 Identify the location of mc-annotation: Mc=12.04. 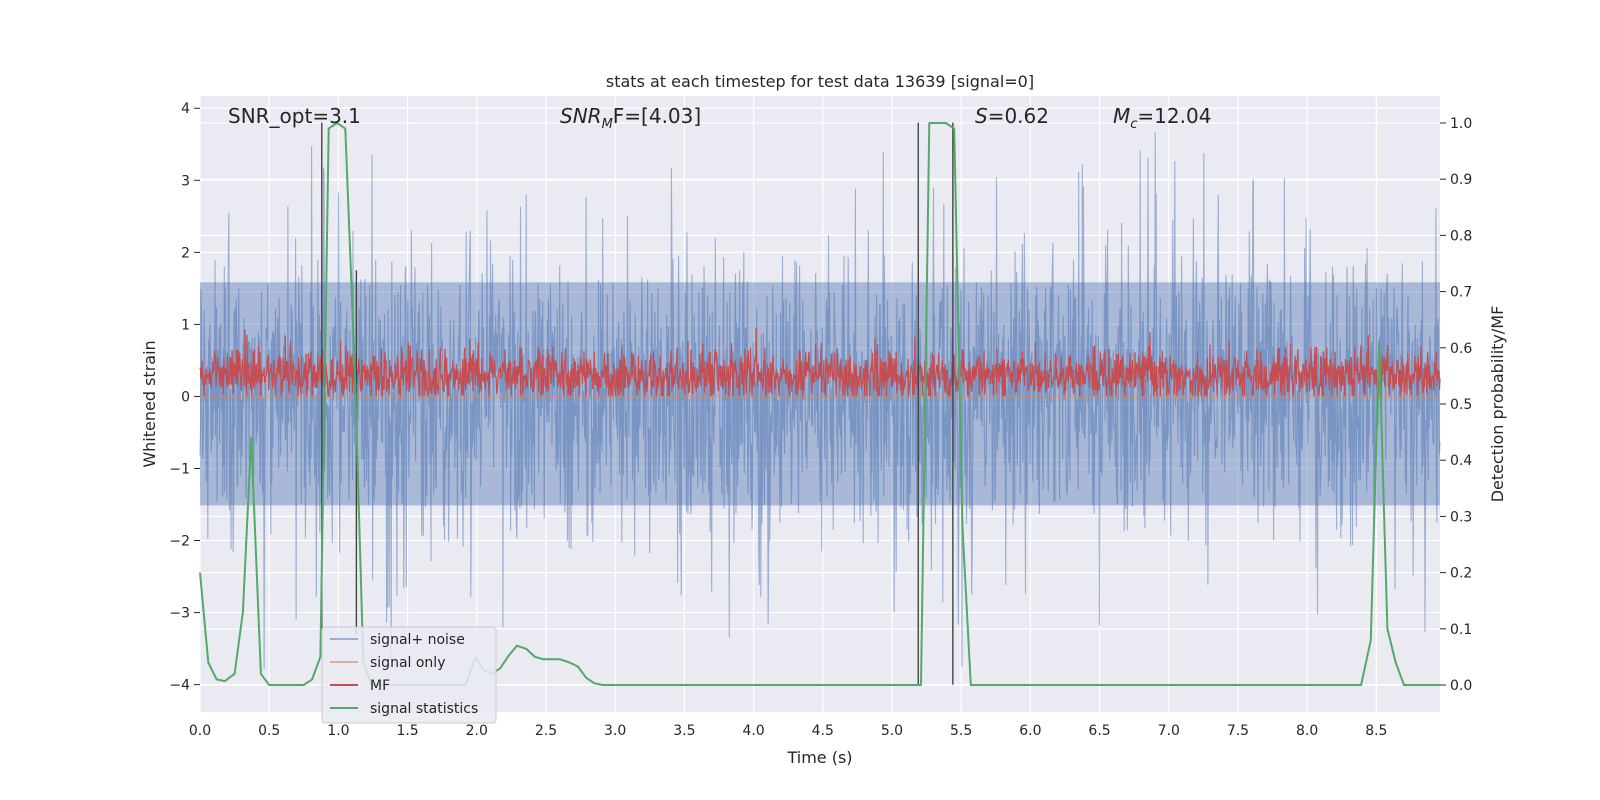
(1162, 118).